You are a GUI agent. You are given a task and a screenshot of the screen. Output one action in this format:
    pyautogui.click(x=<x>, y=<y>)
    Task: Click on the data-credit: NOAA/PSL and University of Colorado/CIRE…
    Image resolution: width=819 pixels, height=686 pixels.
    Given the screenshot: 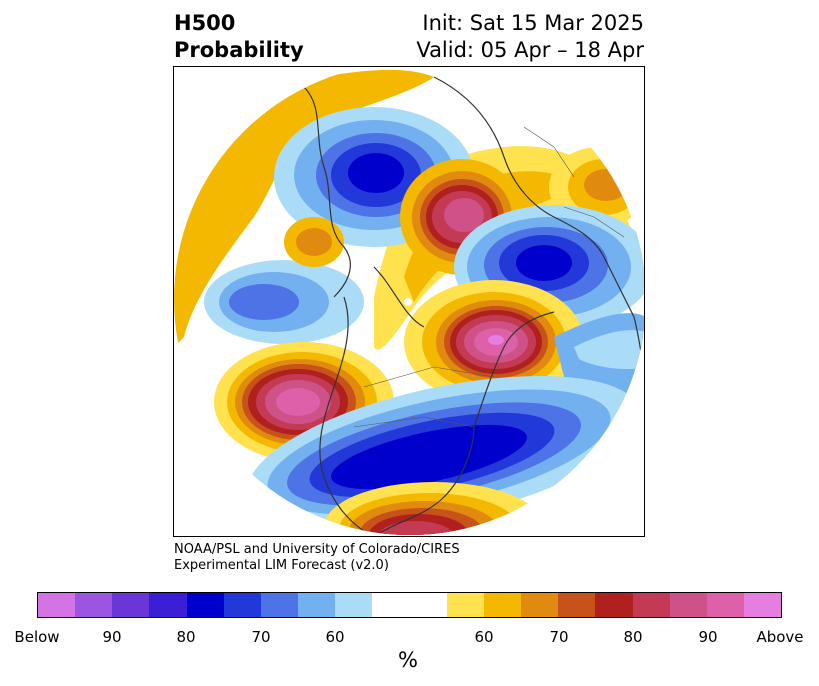 What is the action you would take?
    pyautogui.click(x=317, y=558)
    